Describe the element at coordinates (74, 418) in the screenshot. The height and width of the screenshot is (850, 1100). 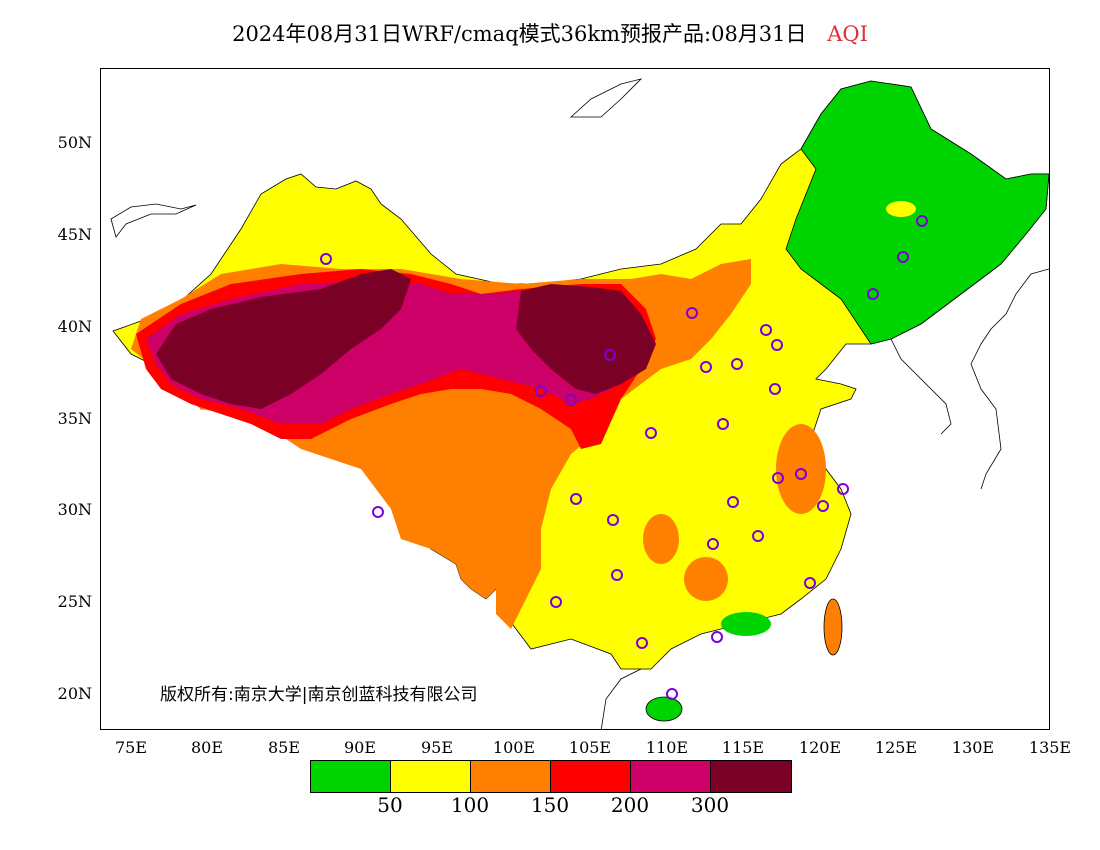
I see `lat-label: 35N` at that location.